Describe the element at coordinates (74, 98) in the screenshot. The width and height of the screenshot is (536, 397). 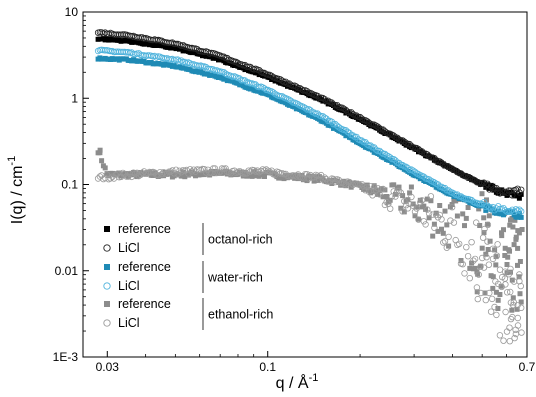
I see `y-tick-label: 1` at that location.